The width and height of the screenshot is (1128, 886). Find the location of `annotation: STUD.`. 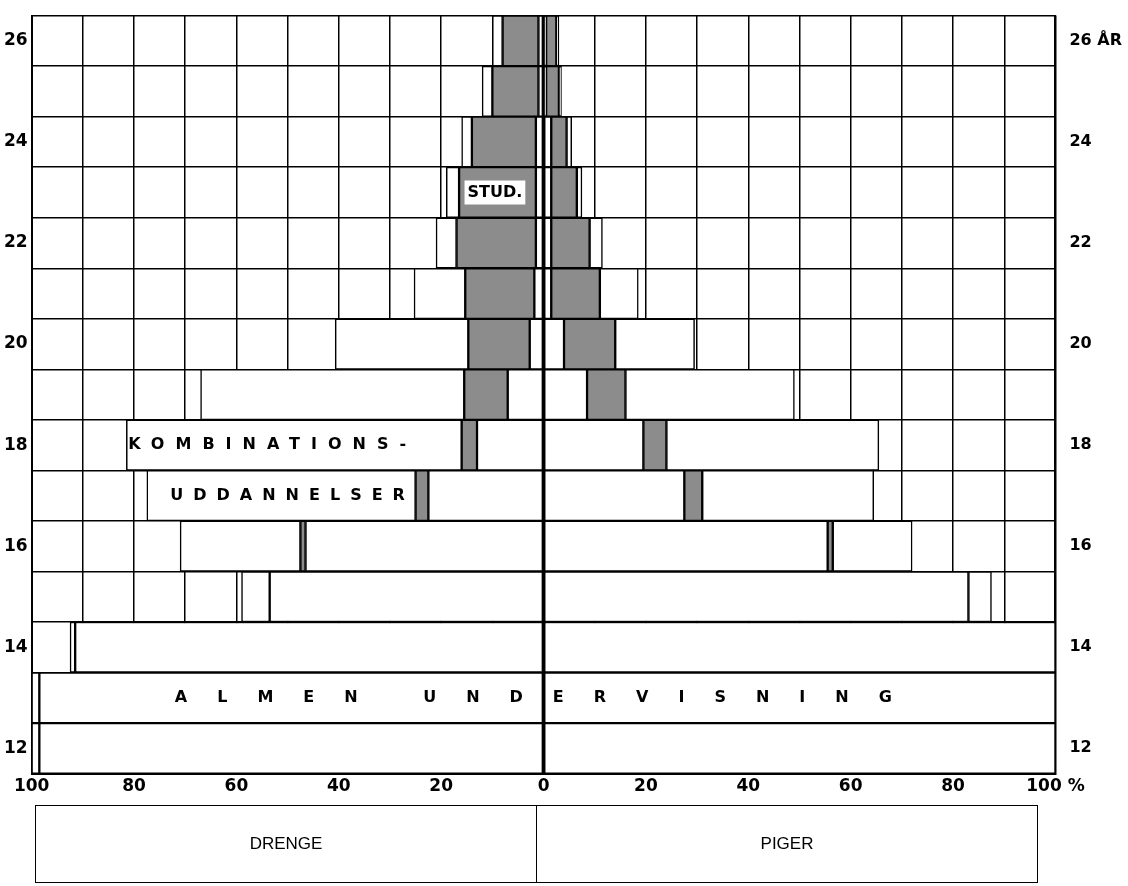

annotation: STUD. is located at coordinates (495, 191).